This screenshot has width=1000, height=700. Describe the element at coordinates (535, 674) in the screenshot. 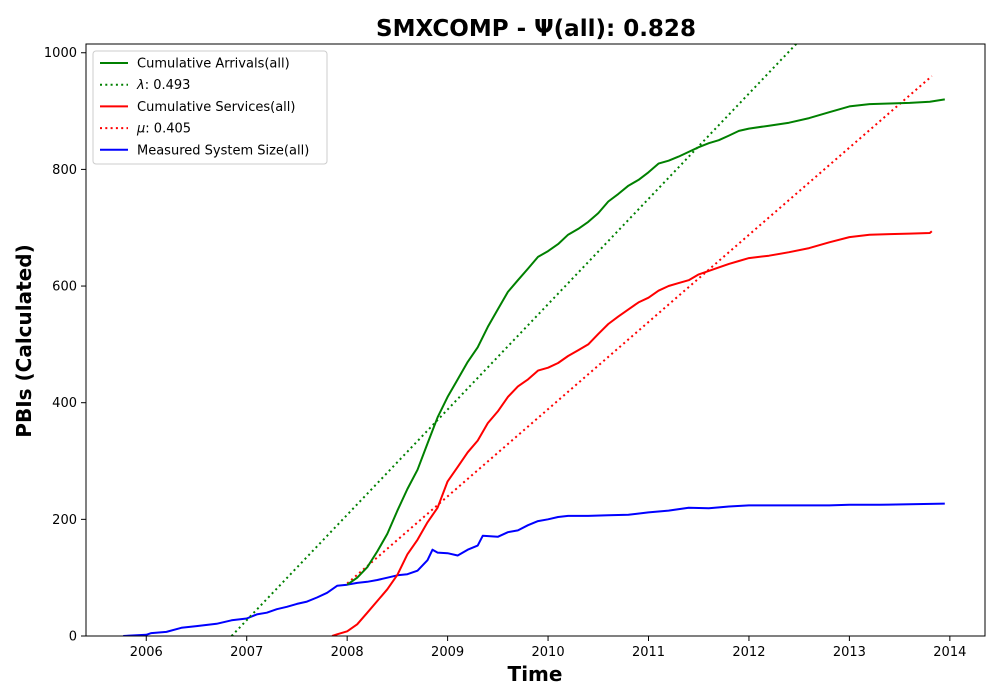

I see `x-axis-label: Time` at that location.